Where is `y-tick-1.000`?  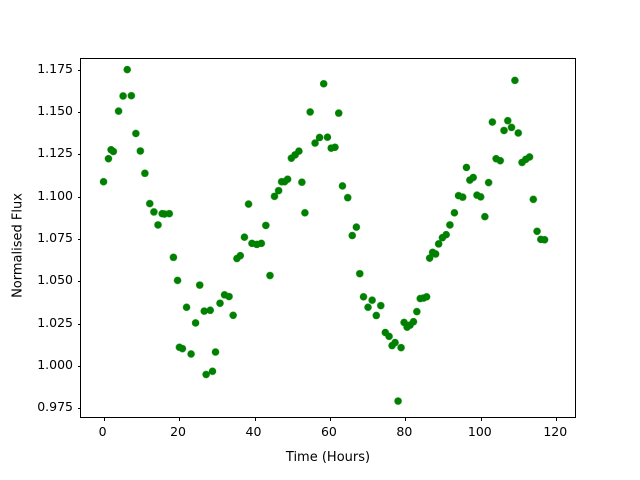 y-tick-1.000 is located at coordinates (79, 366).